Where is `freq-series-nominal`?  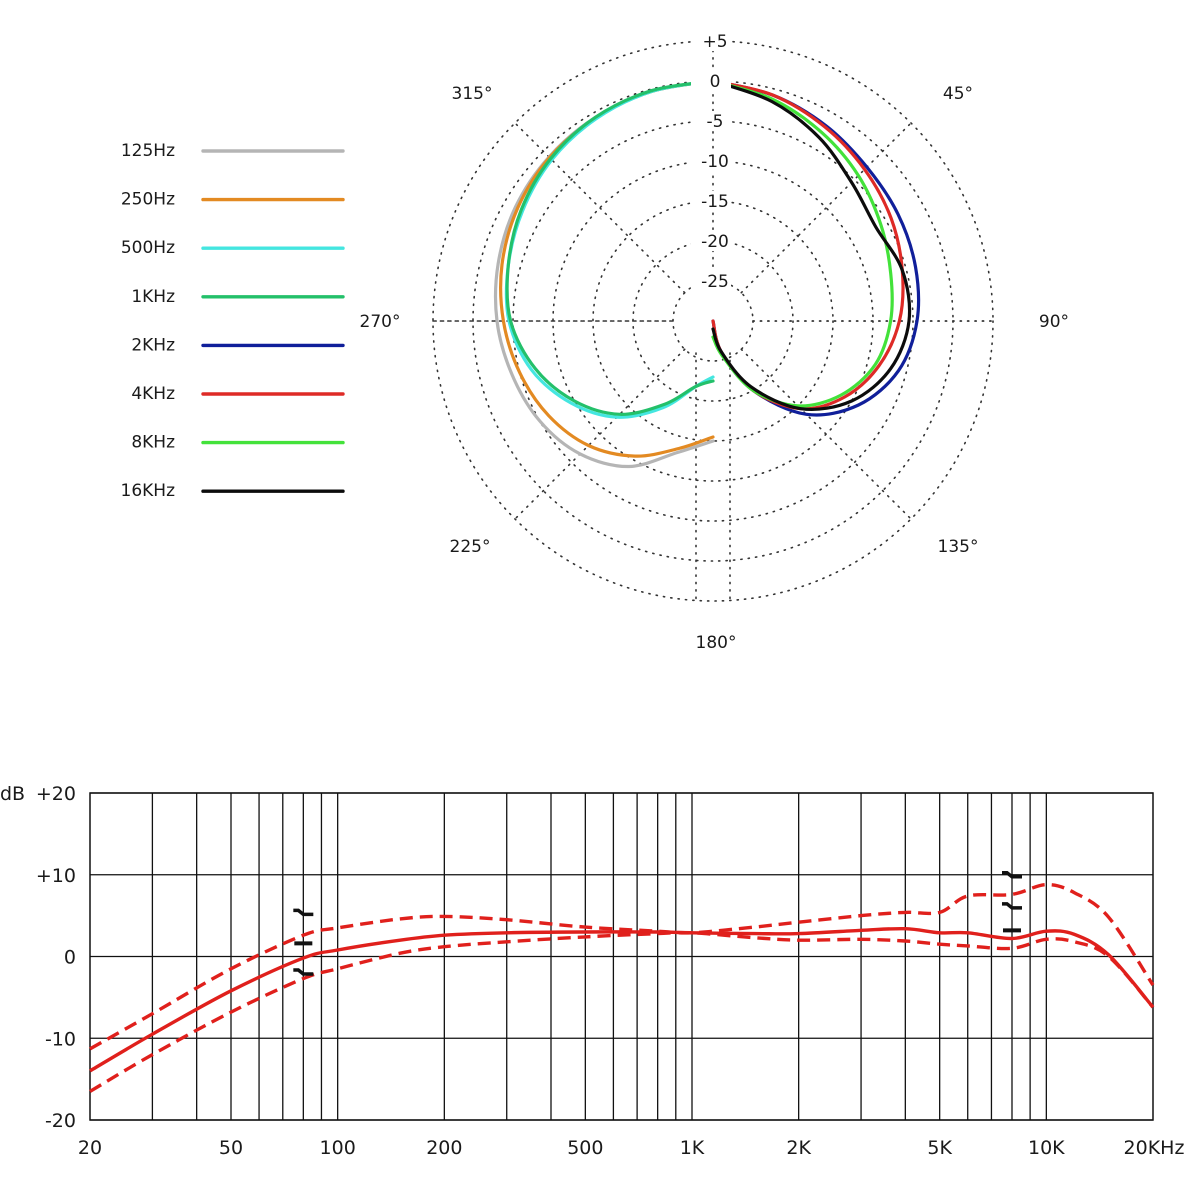 freq-series-nominal is located at coordinates (622, 999).